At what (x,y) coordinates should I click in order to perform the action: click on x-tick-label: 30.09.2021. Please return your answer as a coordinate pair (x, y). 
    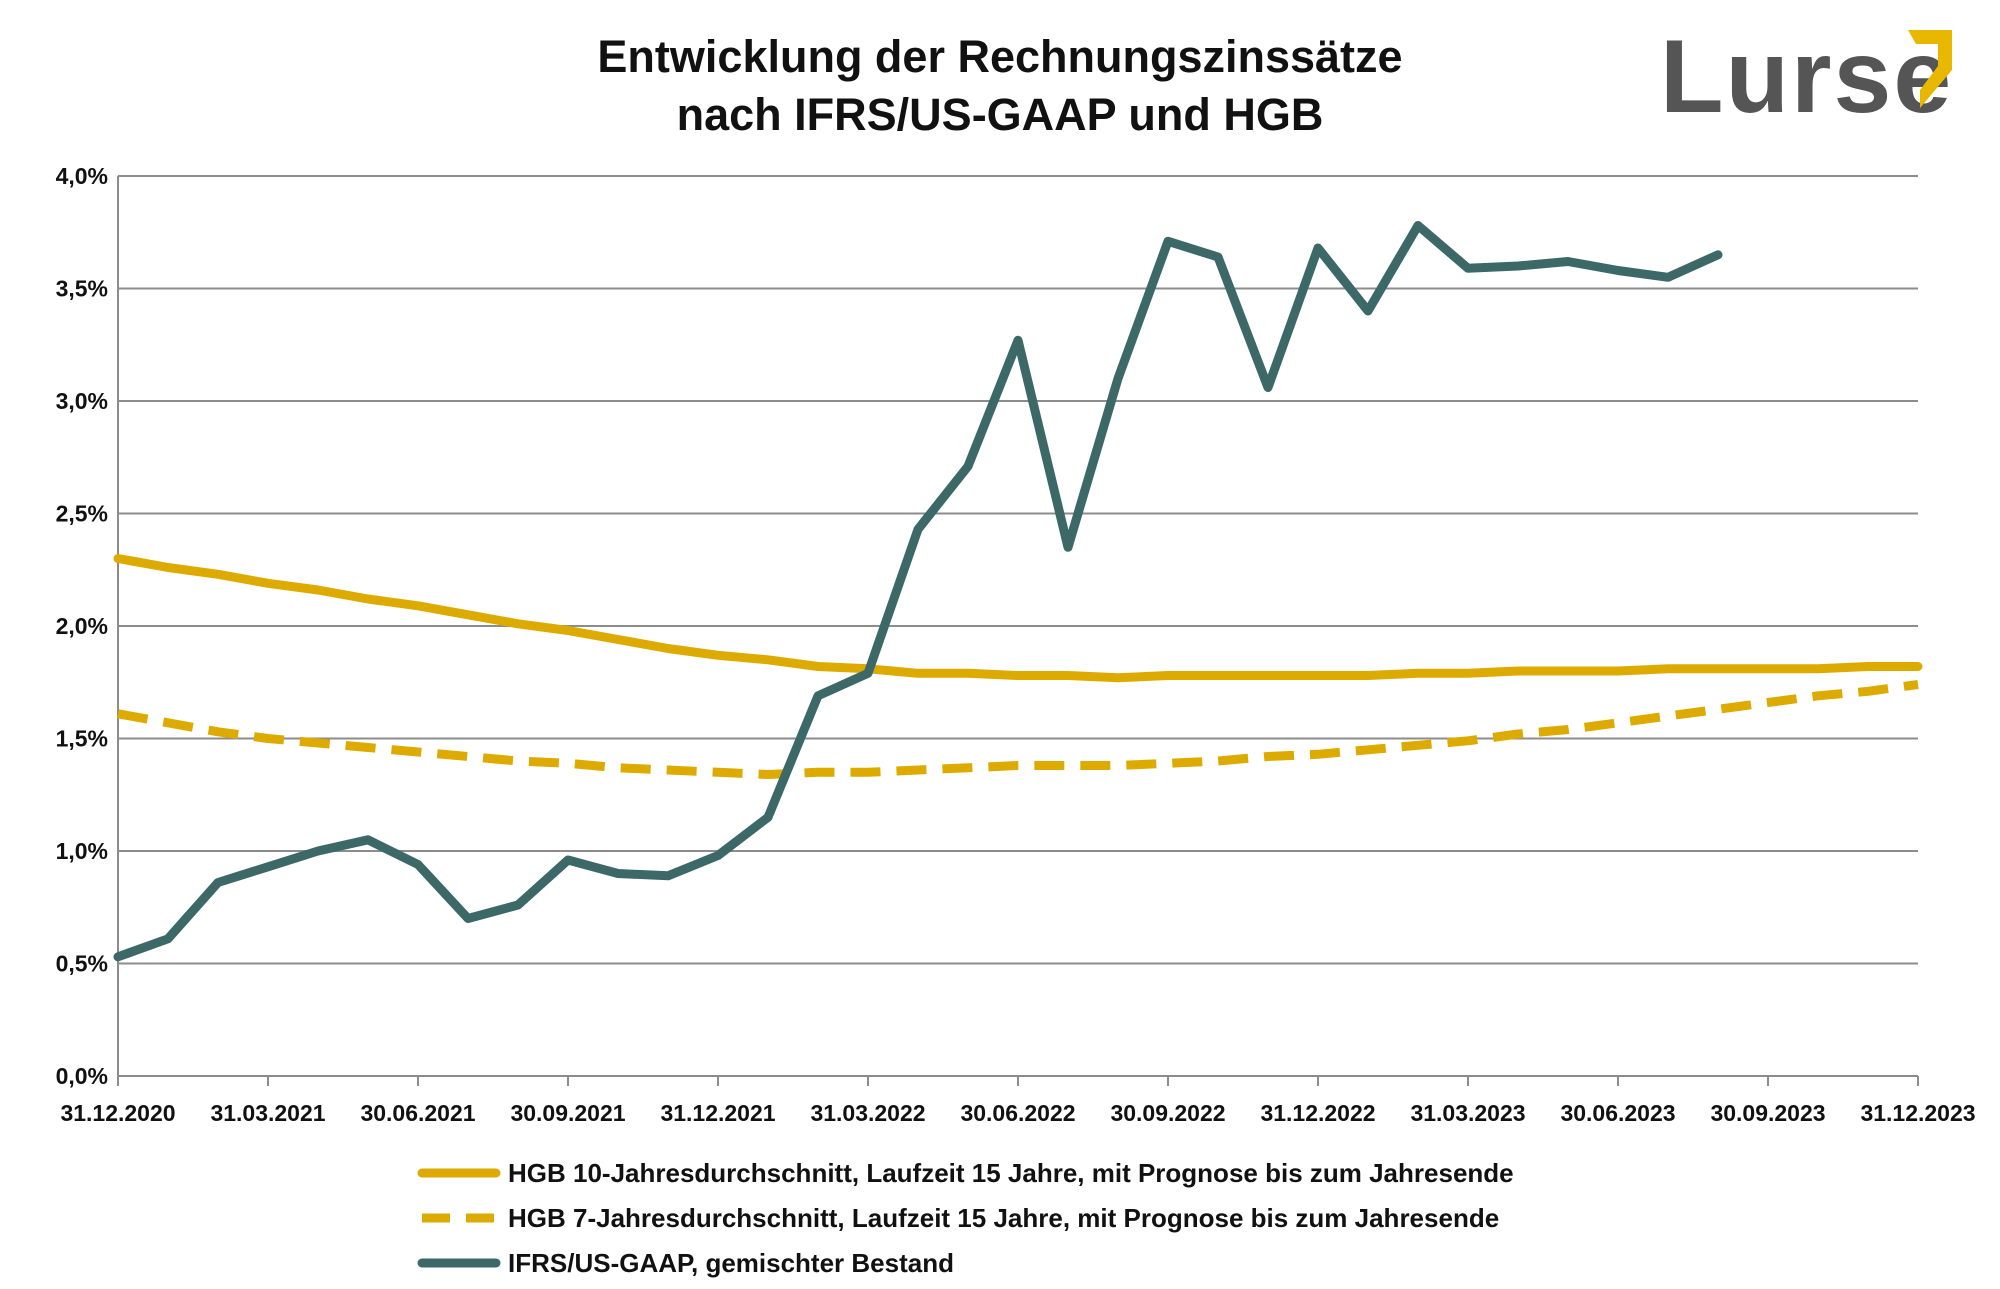
    Looking at the image, I should click on (567, 1113).